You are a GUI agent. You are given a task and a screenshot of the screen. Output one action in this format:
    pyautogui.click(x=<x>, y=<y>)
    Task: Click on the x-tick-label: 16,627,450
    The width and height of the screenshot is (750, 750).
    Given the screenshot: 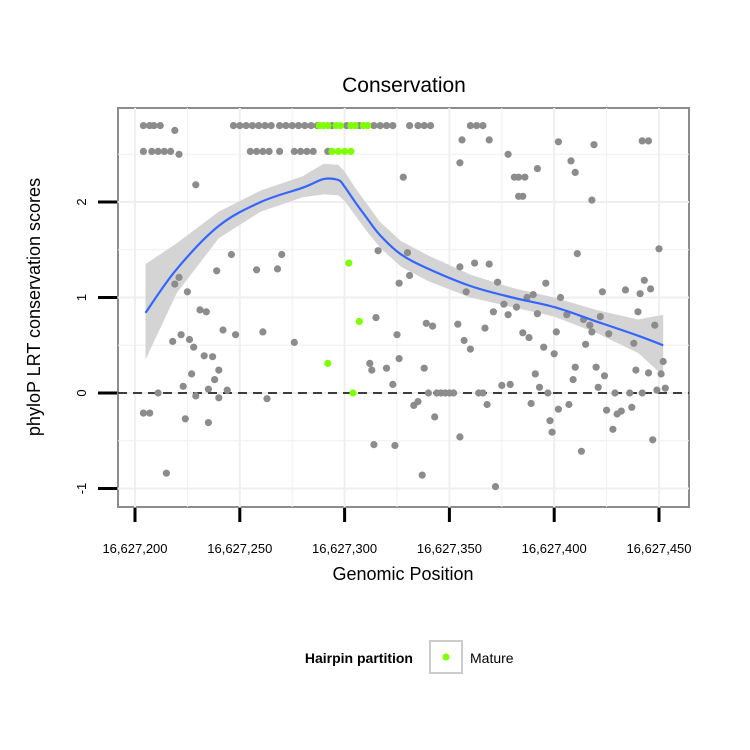 What is the action you would take?
    pyautogui.click(x=658, y=548)
    